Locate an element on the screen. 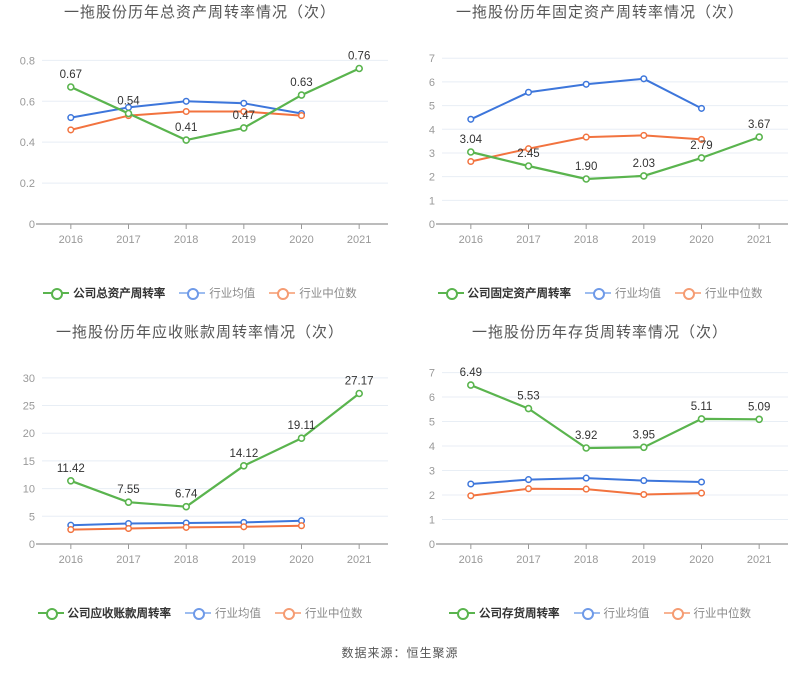 The height and width of the screenshot is (689, 800). legend-item-company: 公司存货周转率 is located at coordinates (504, 613).